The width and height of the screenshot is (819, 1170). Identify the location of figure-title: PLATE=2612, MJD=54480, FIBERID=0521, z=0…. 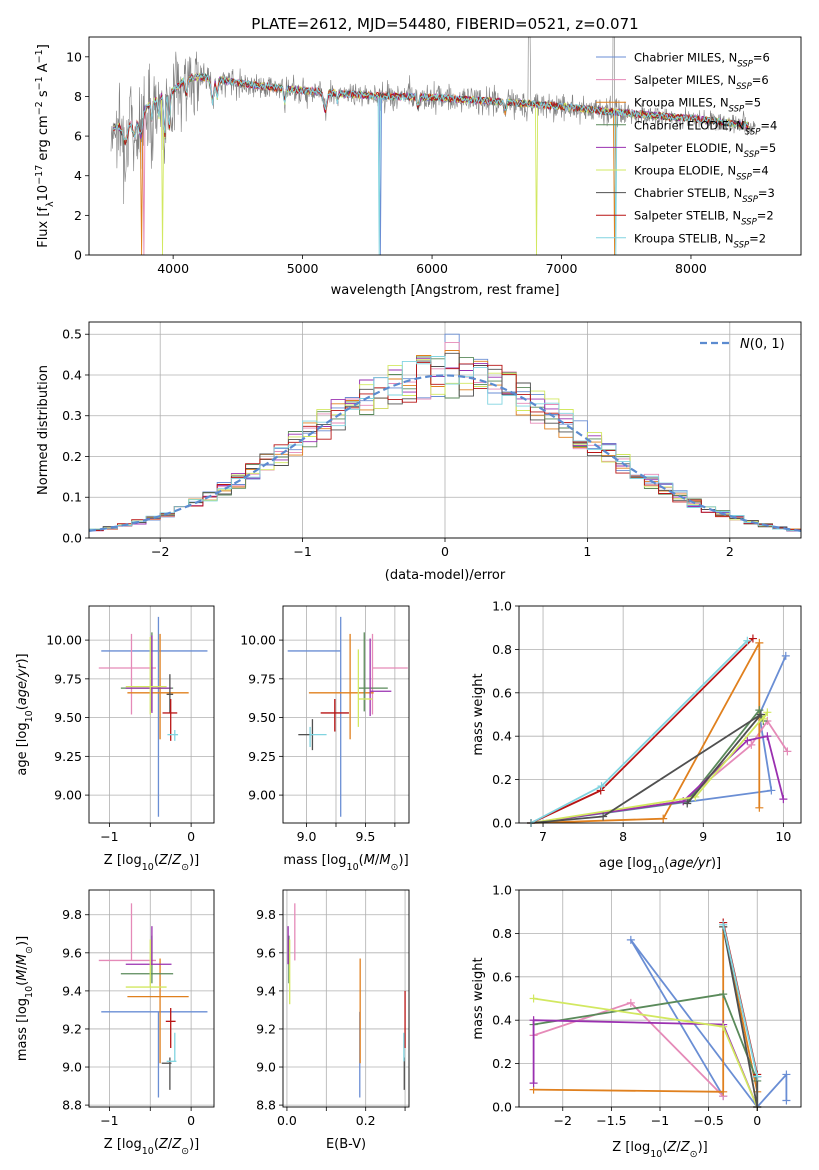
(444, 24).